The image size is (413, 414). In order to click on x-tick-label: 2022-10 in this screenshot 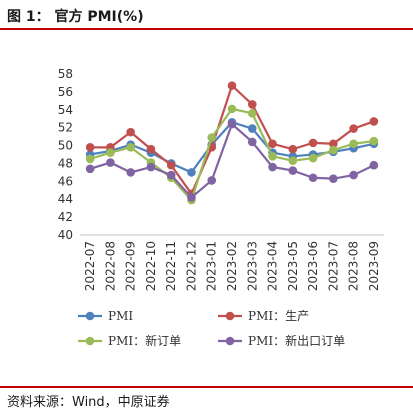, I will do `click(151, 266)`.